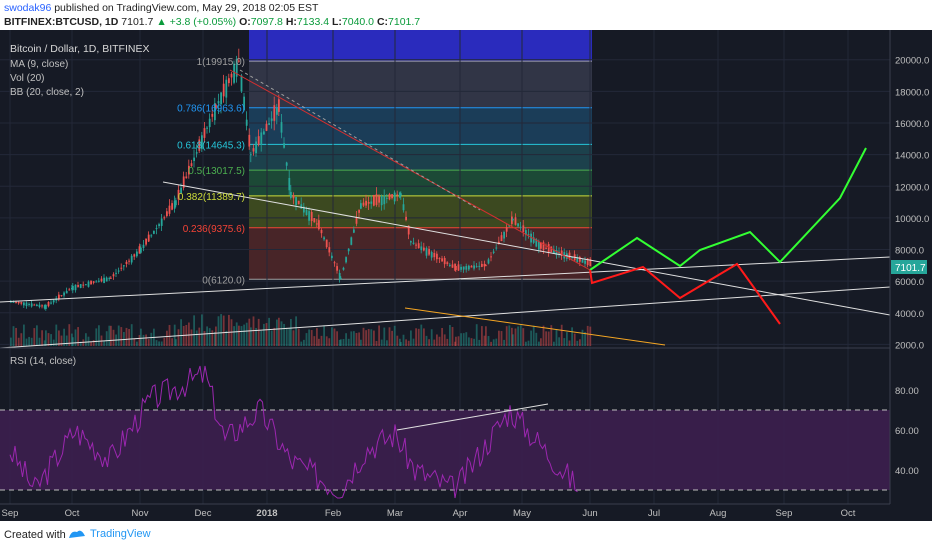  I want to click on price-tick-label: 18000.0, so click(912, 92).